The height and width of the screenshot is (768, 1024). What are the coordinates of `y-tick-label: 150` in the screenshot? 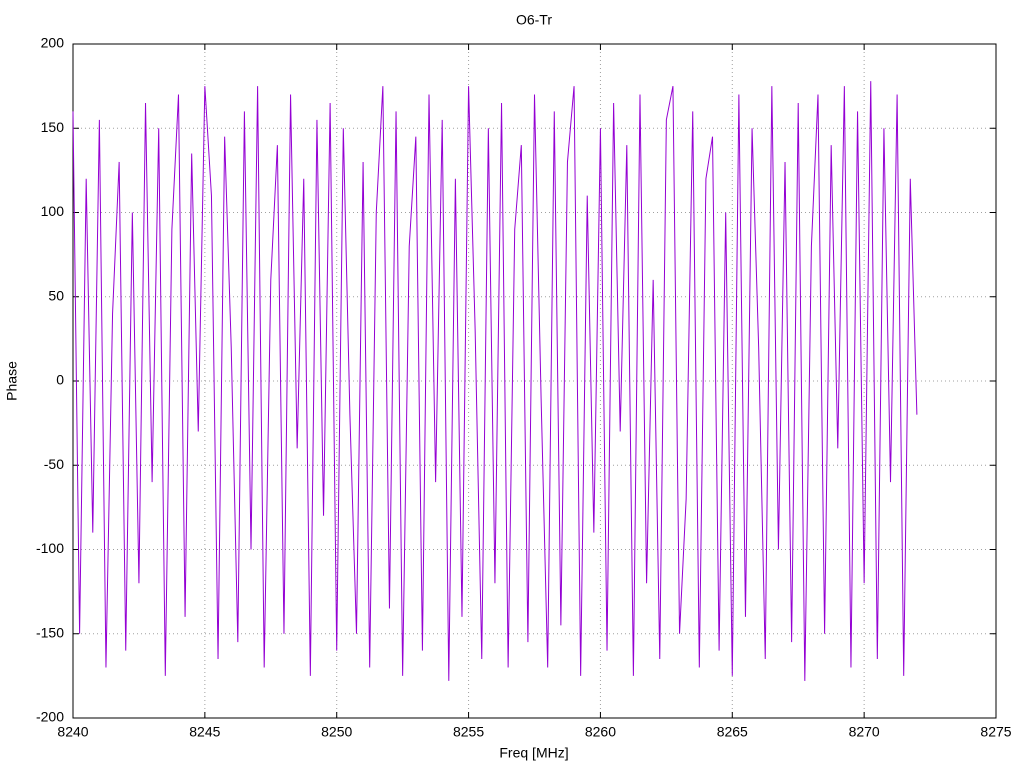 It's located at (53, 127).